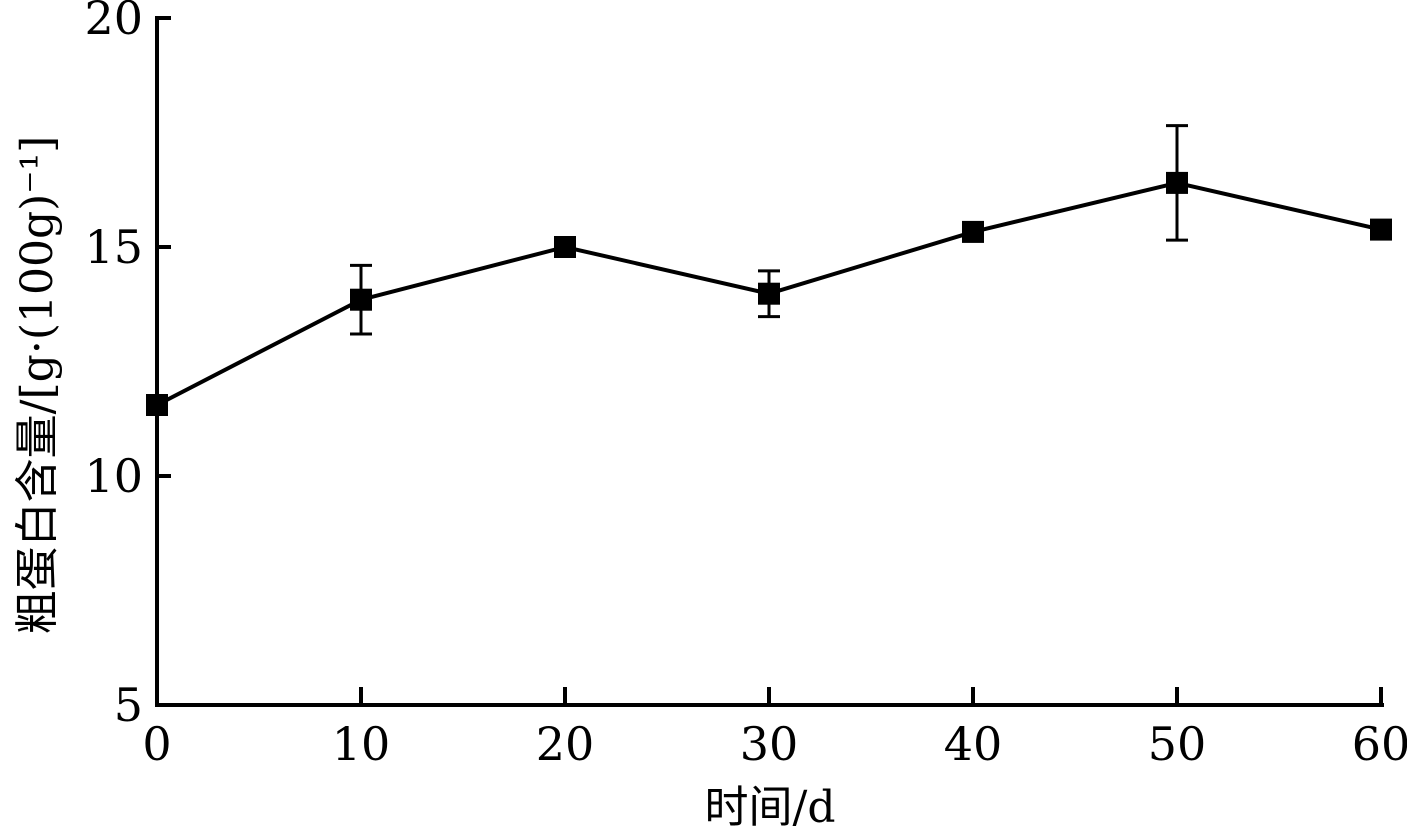 Image resolution: width=1407 pixels, height=832 pixels. I want to click on y-axis-label: 粗蛋白含量/[g·(100g)⁻¹], so click(37, 385).